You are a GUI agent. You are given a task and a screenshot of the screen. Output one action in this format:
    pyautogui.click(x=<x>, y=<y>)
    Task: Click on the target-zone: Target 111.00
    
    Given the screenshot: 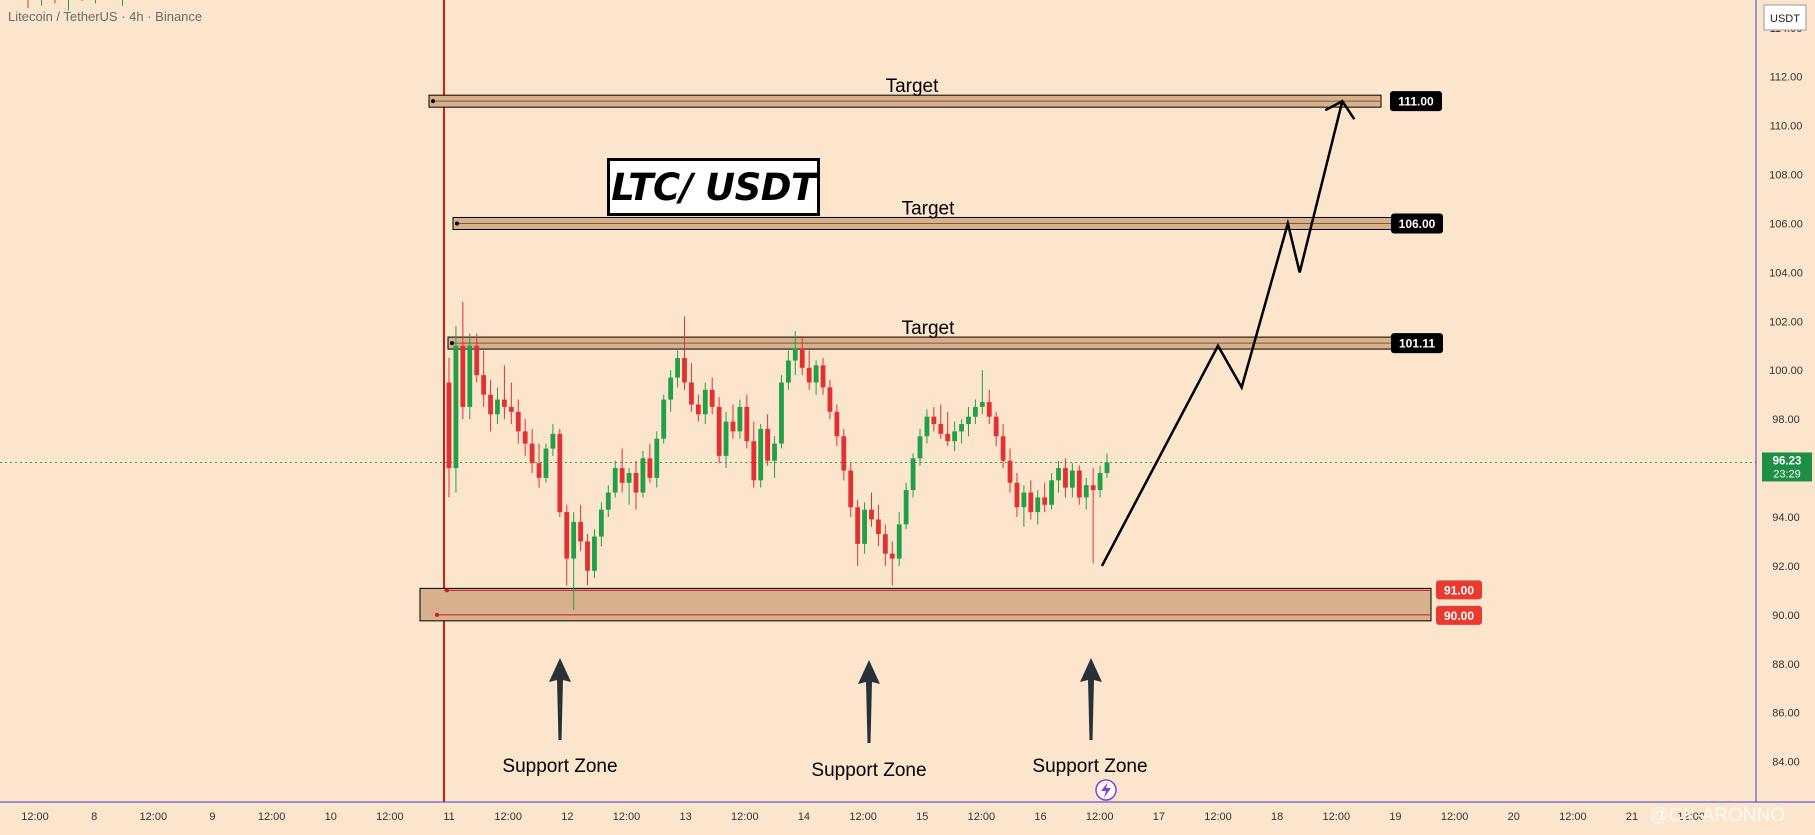 What is the action you would take?
    pyautogui.click(x=935, y=94)
    